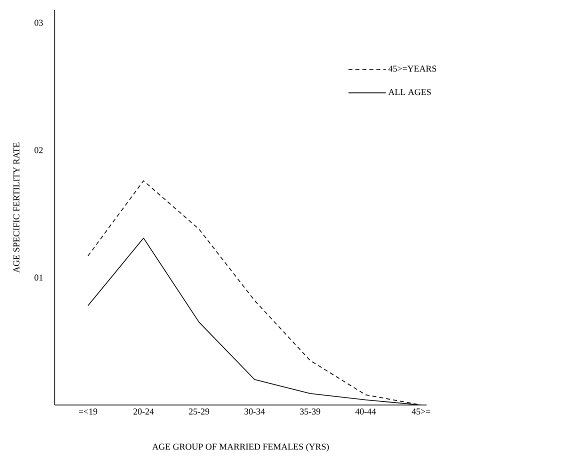 This screenshot has width=573, height=472. What do you see at coordinates (412, 69) in the screenshot?
I see `legend-label: 45>=YEARS` at bounding box center [412, 69].